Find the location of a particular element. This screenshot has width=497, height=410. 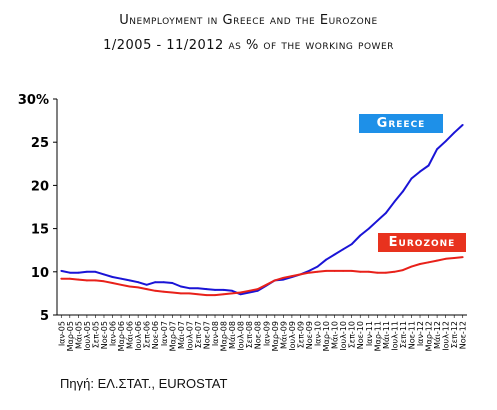

x-tick-label: Ιαν-08 is located at coordinates (215, 333).